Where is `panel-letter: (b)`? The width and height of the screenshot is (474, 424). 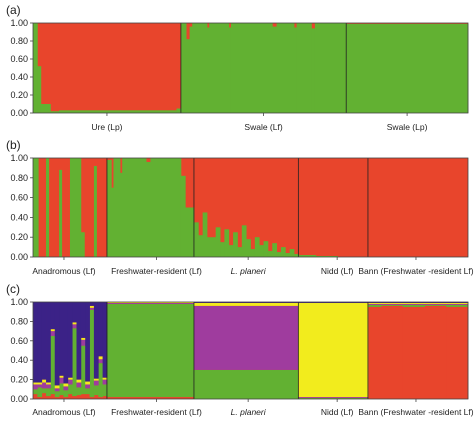 panel-letter: (b) is located at coordinates (13, 145).